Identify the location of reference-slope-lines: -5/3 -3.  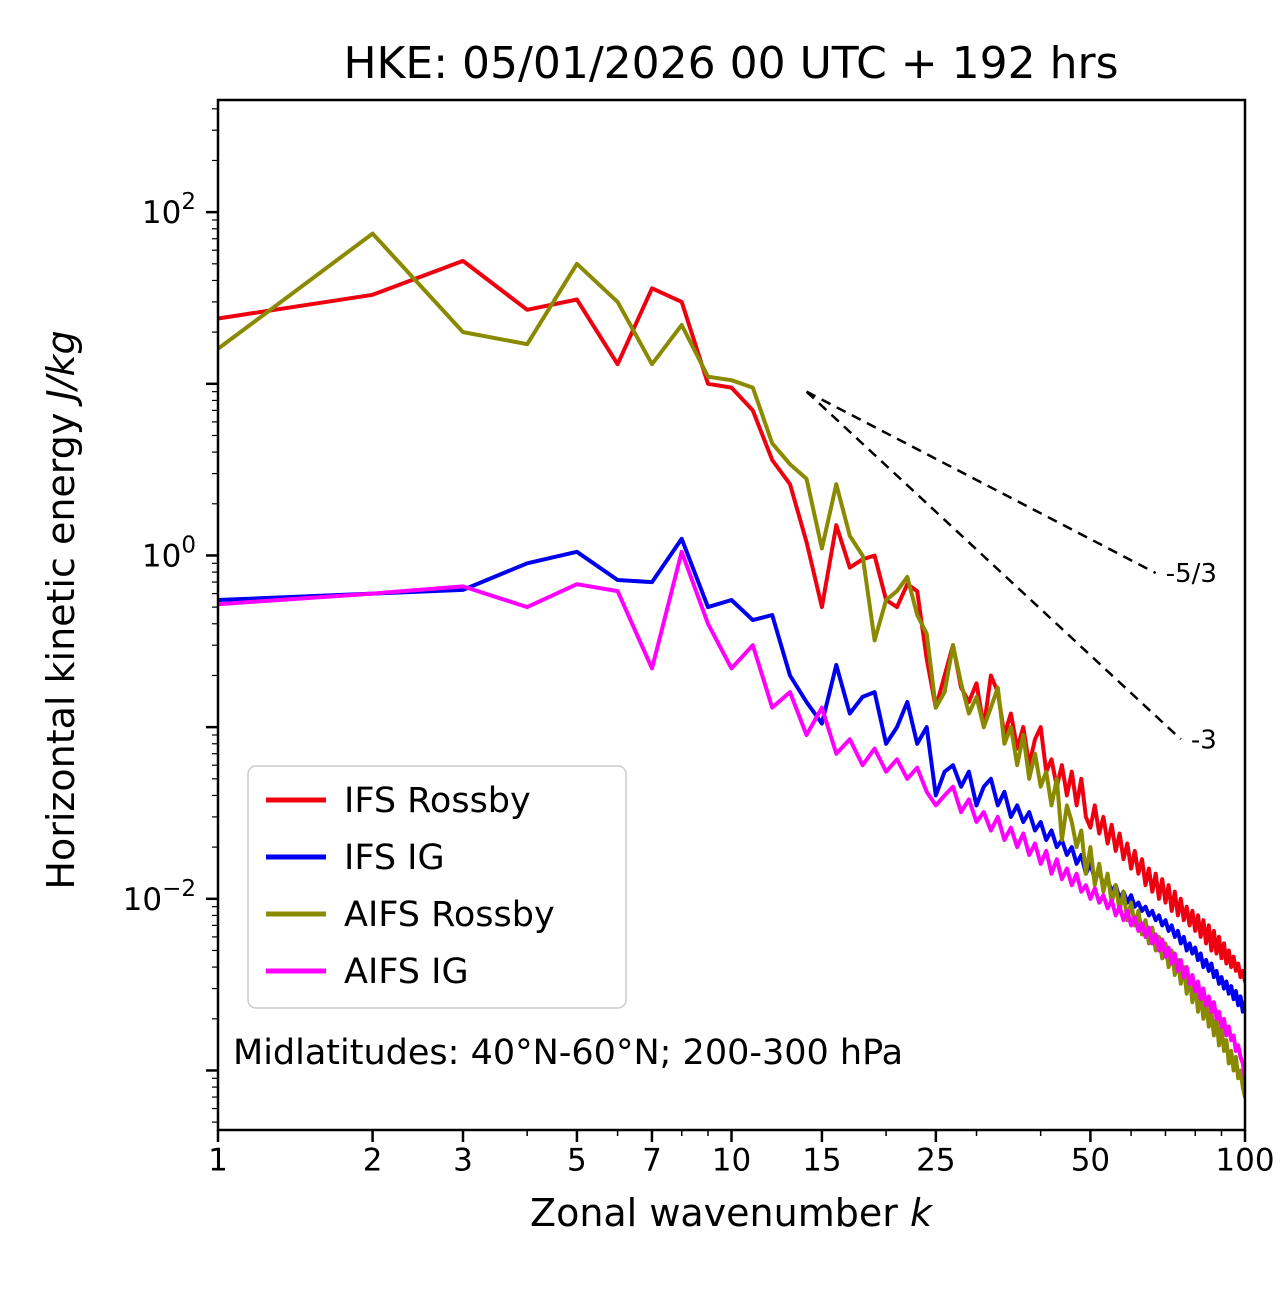
(1011, 572).